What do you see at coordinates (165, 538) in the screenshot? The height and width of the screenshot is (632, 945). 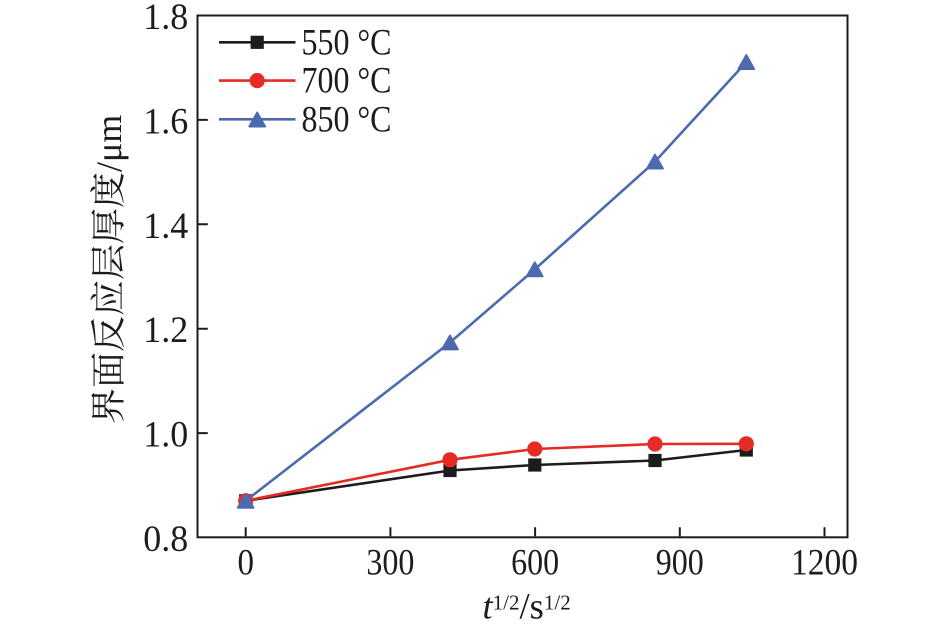 I see `svg-text: 0.8` at bounding box center [165, 538].